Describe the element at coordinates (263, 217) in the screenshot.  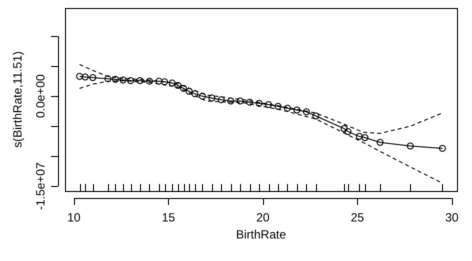
I see `x-tick-label: 20` at that location.